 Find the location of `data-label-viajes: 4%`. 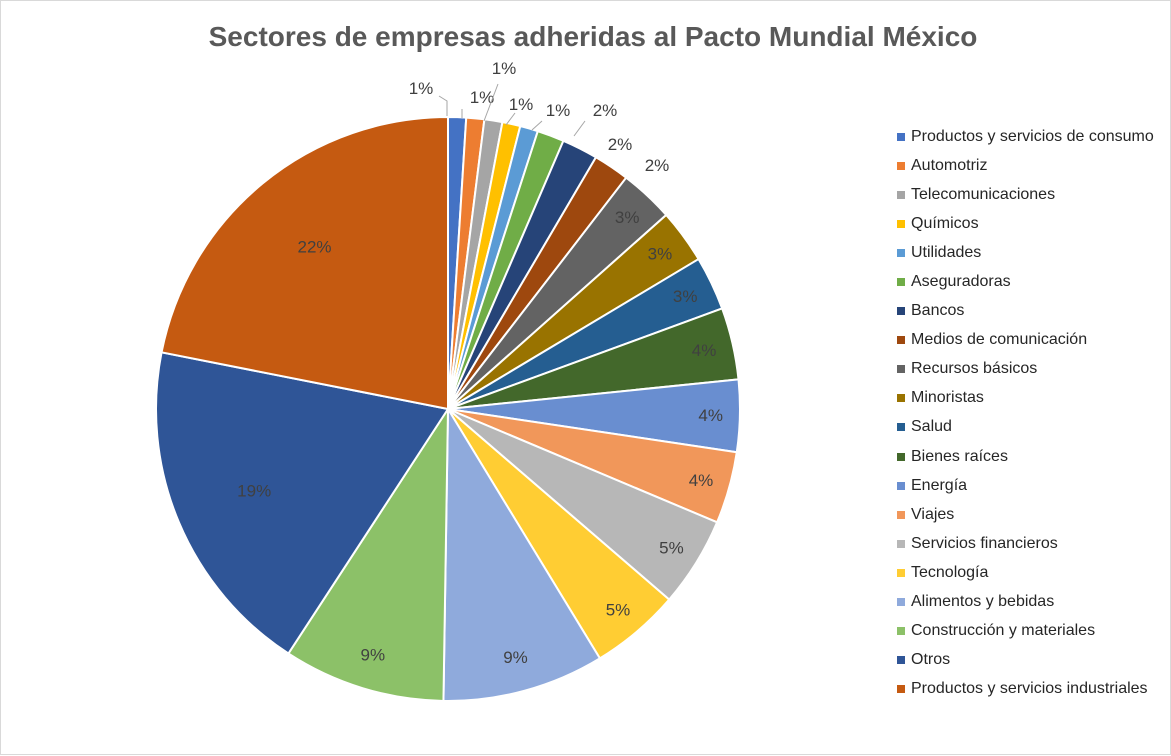

data-label-viajes: 4% is located at coordinates (701, 480).